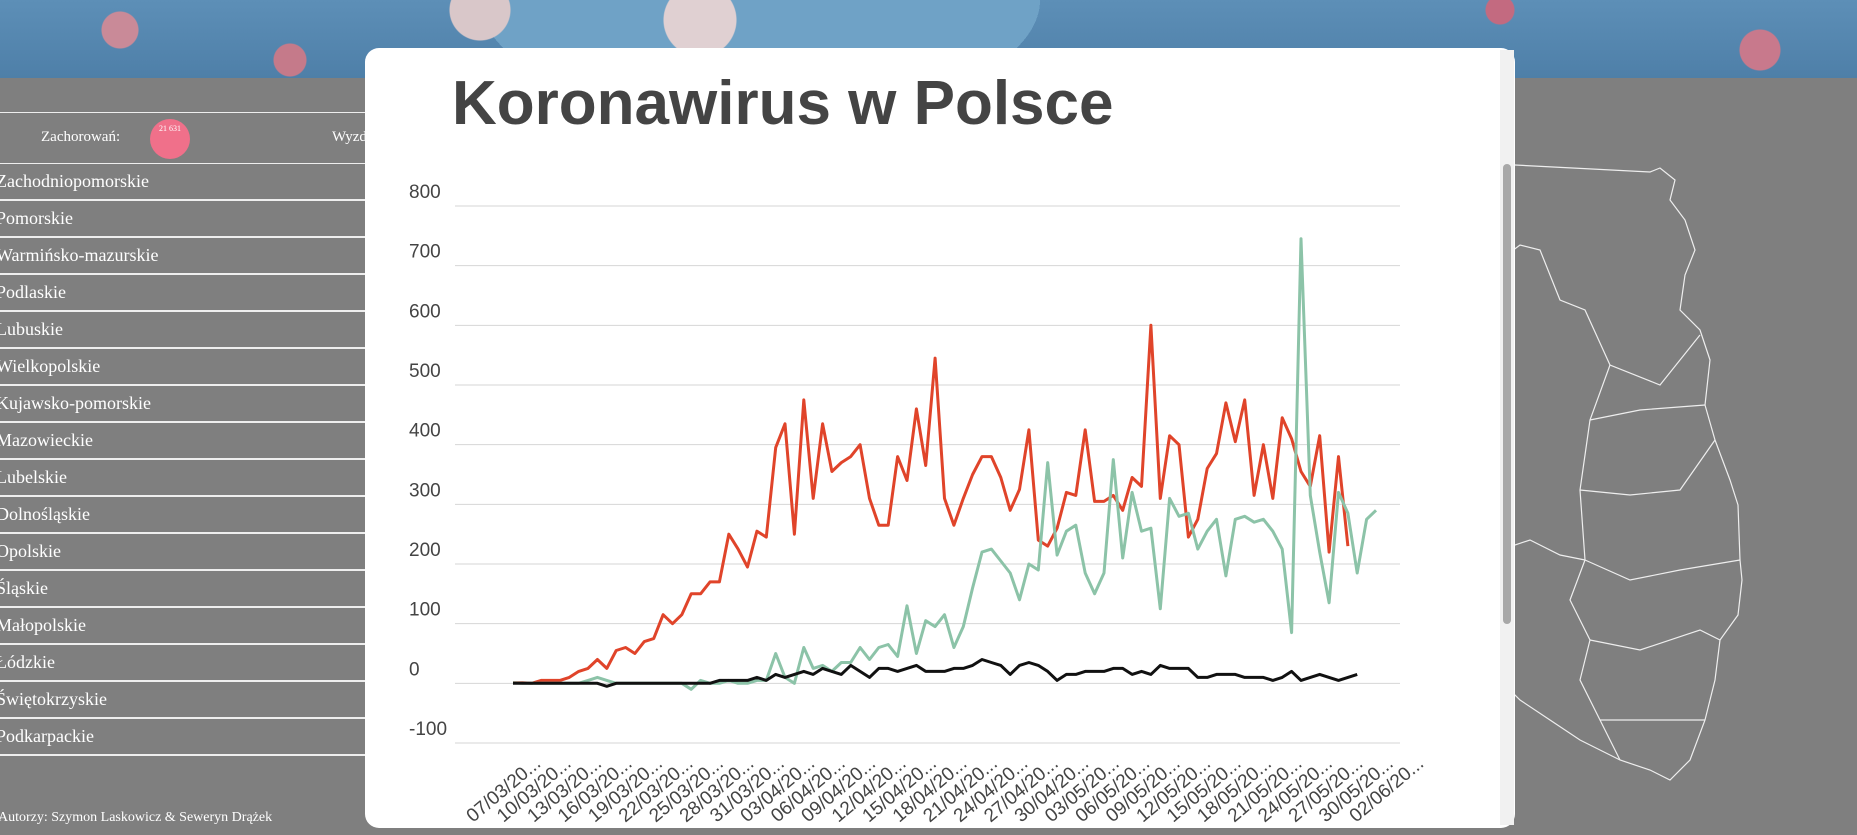  I want to click on y-tick-label: 400, so click(425, 431).